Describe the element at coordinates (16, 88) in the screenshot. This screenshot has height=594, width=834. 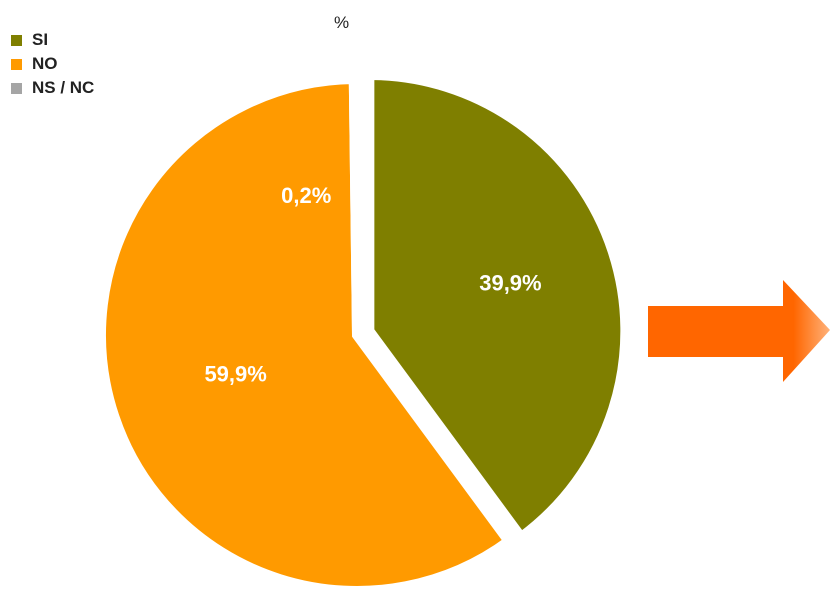
I see `legend-swatch-ns-nc` at that location.